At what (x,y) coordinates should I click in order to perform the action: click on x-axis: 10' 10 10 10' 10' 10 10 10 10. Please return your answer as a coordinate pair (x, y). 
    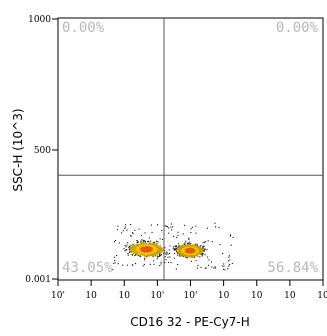
    Looking at the image, I should click on (189, 290).